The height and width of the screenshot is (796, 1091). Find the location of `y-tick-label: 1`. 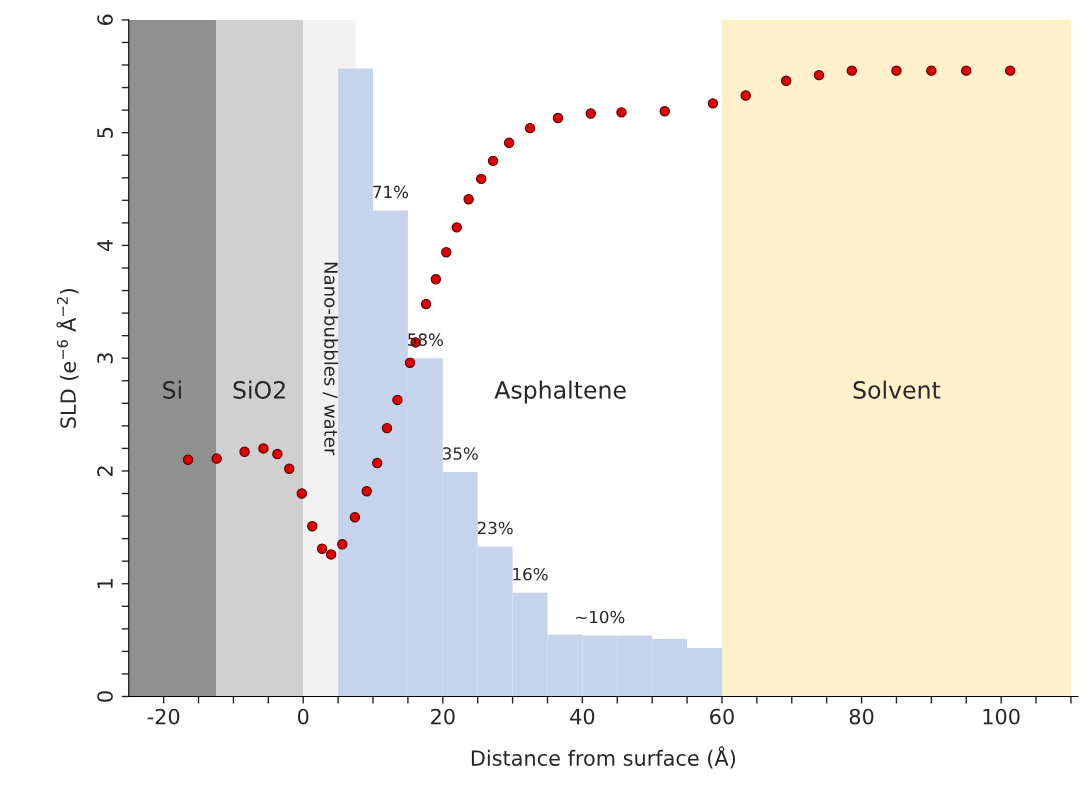

y-tick-label: 1 is located at coordinates (105, 584).